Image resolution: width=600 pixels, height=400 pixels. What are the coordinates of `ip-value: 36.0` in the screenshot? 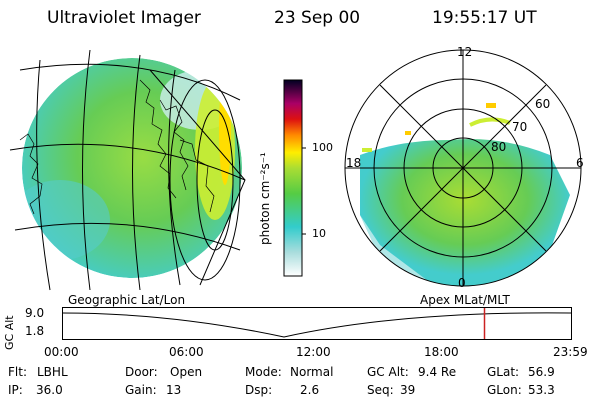 It's located at (49, 390).